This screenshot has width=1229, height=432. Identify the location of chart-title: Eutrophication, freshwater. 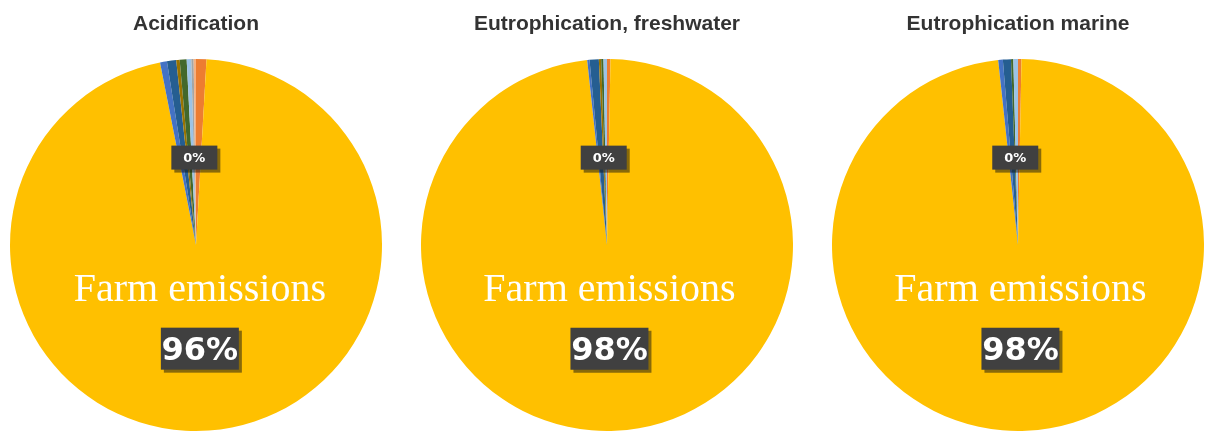
(607, 22).